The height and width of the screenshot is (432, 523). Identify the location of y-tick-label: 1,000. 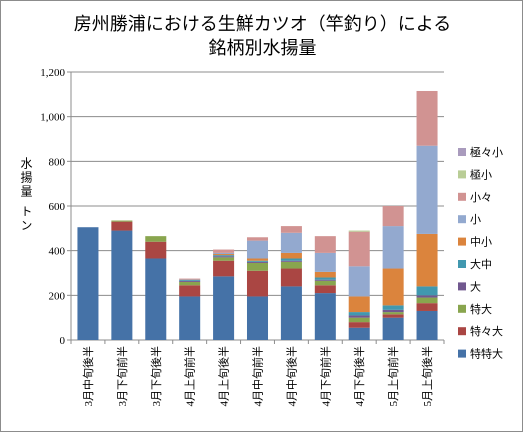
(52, 118).